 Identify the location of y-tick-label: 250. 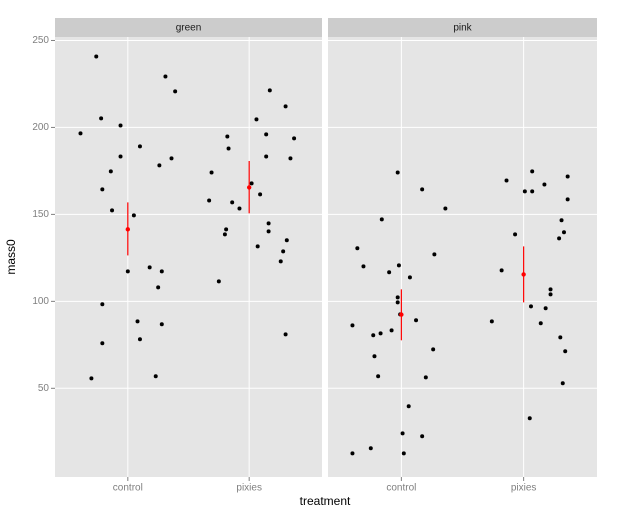
(40, 40).